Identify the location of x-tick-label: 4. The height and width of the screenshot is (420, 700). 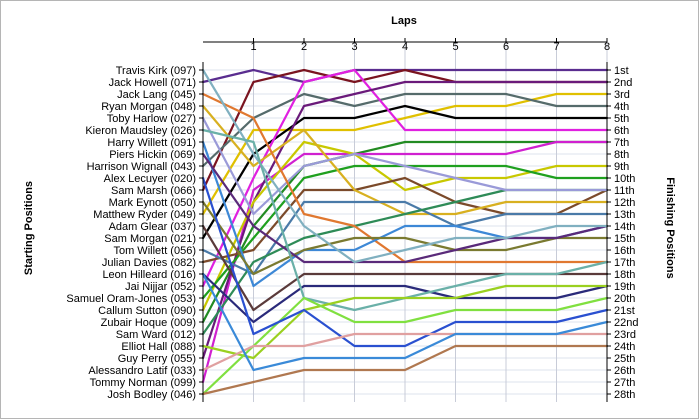
(405, 47).